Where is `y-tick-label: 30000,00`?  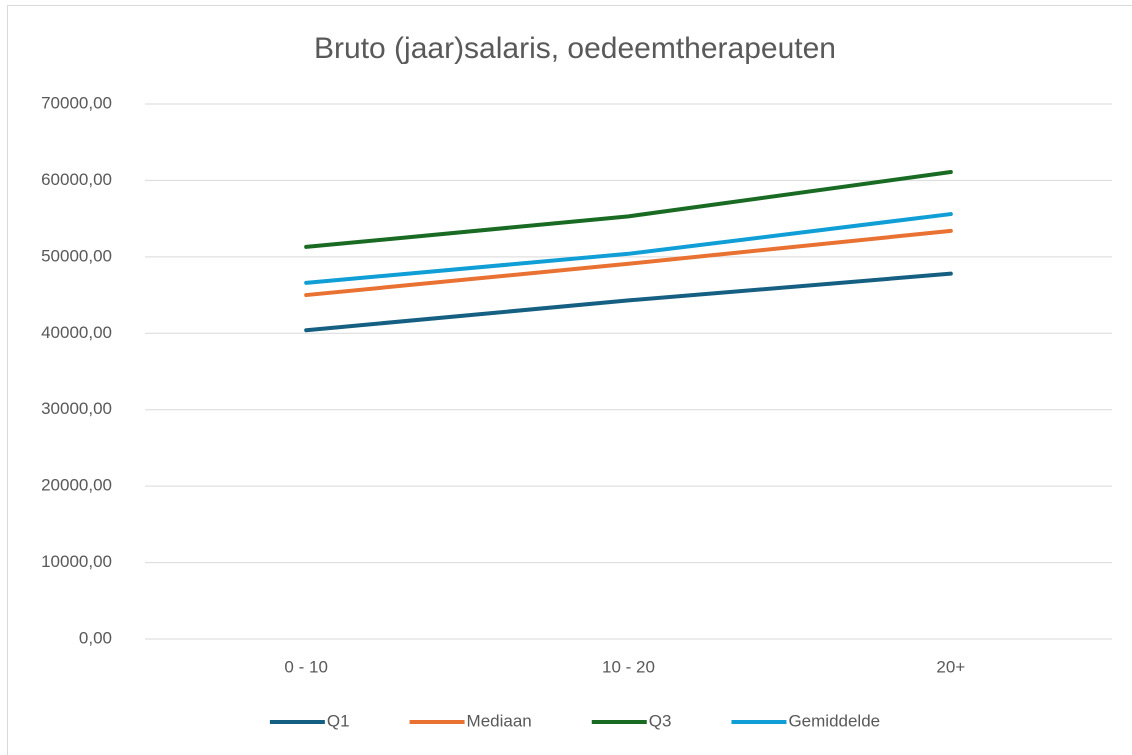
y-tick-label: 30000,00 is located at coordinates (76, 408).